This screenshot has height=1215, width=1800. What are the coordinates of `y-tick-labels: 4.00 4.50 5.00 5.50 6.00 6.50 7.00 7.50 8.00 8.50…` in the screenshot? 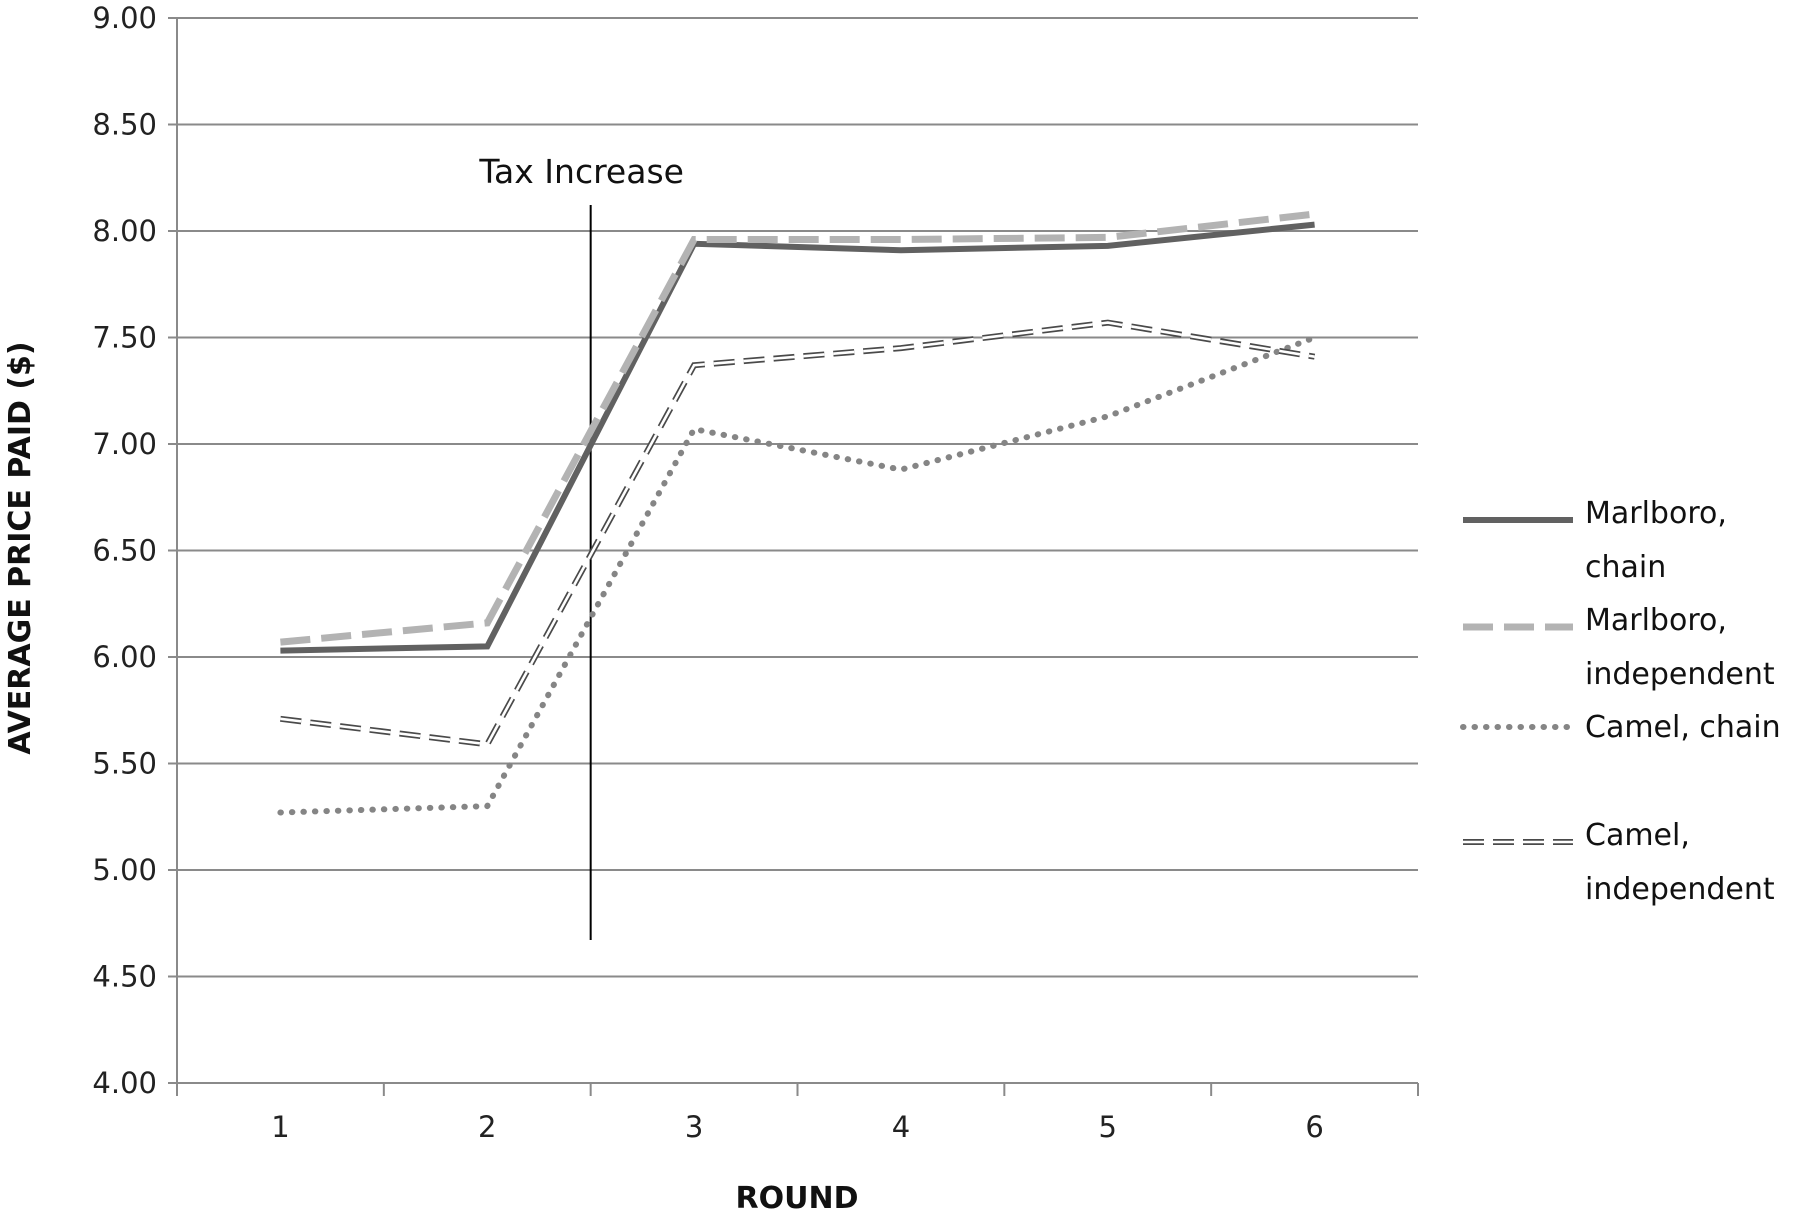 It's located at (124, 550).